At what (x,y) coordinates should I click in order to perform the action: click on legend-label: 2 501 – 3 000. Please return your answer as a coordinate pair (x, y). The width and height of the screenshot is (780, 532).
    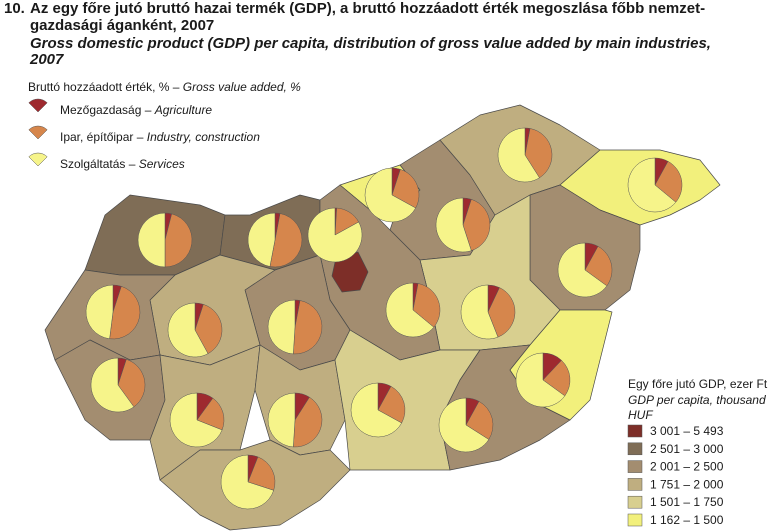
    Looking at the image, I should click on (687, 449).